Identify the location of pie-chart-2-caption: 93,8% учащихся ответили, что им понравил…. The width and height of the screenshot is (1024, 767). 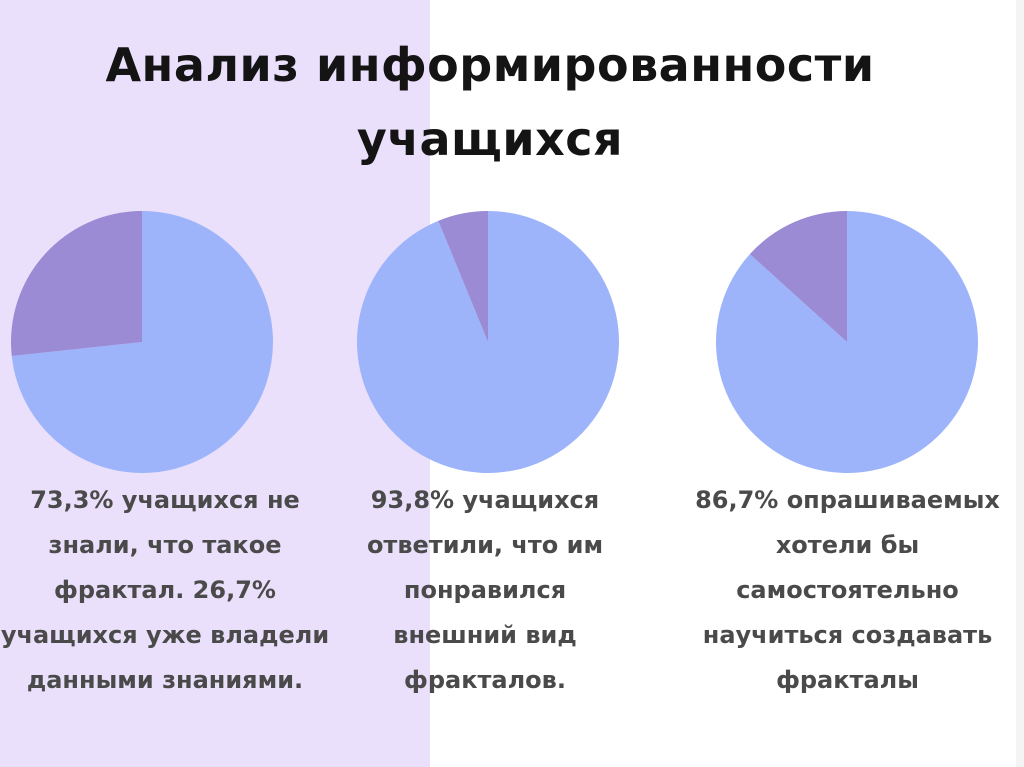
(485, 590).